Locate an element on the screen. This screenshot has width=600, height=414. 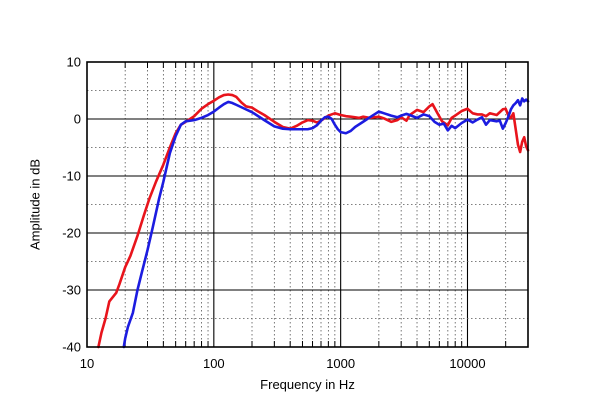
x-tick-label: 1000 is located at coordinates (340, 363).